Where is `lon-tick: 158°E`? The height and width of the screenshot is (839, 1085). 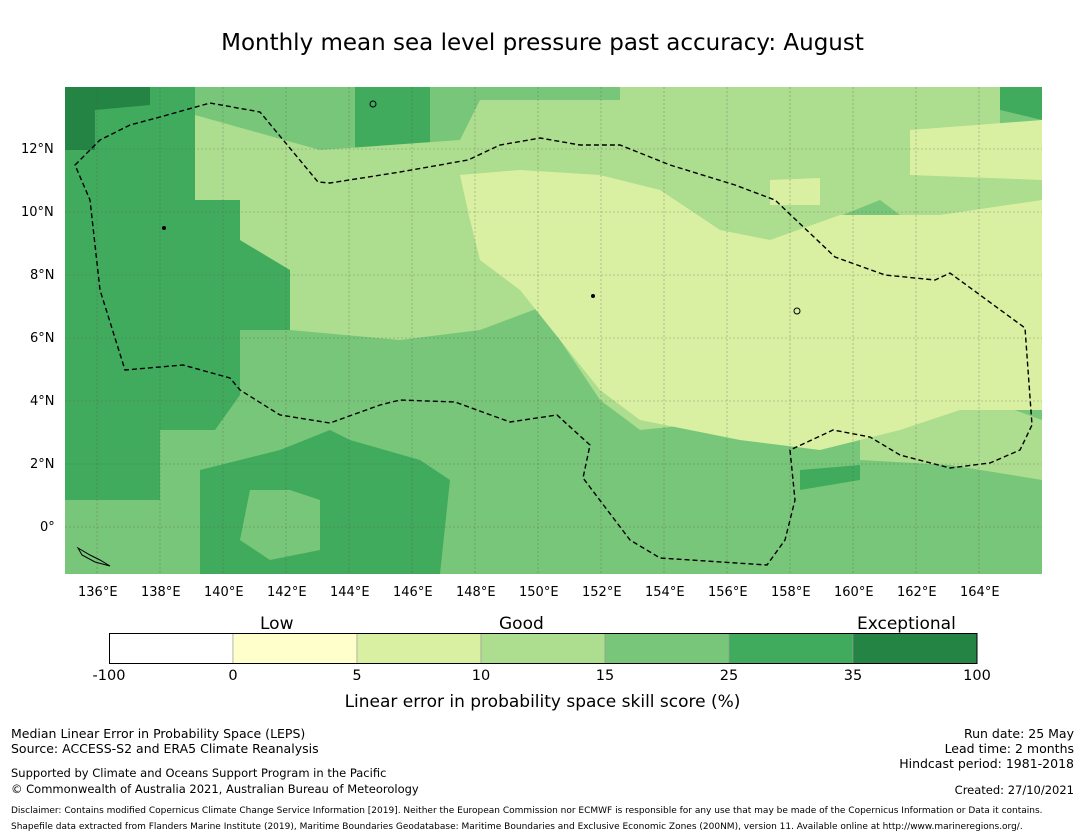 lon-tick: 158°E is located at coordinates (791, 592).